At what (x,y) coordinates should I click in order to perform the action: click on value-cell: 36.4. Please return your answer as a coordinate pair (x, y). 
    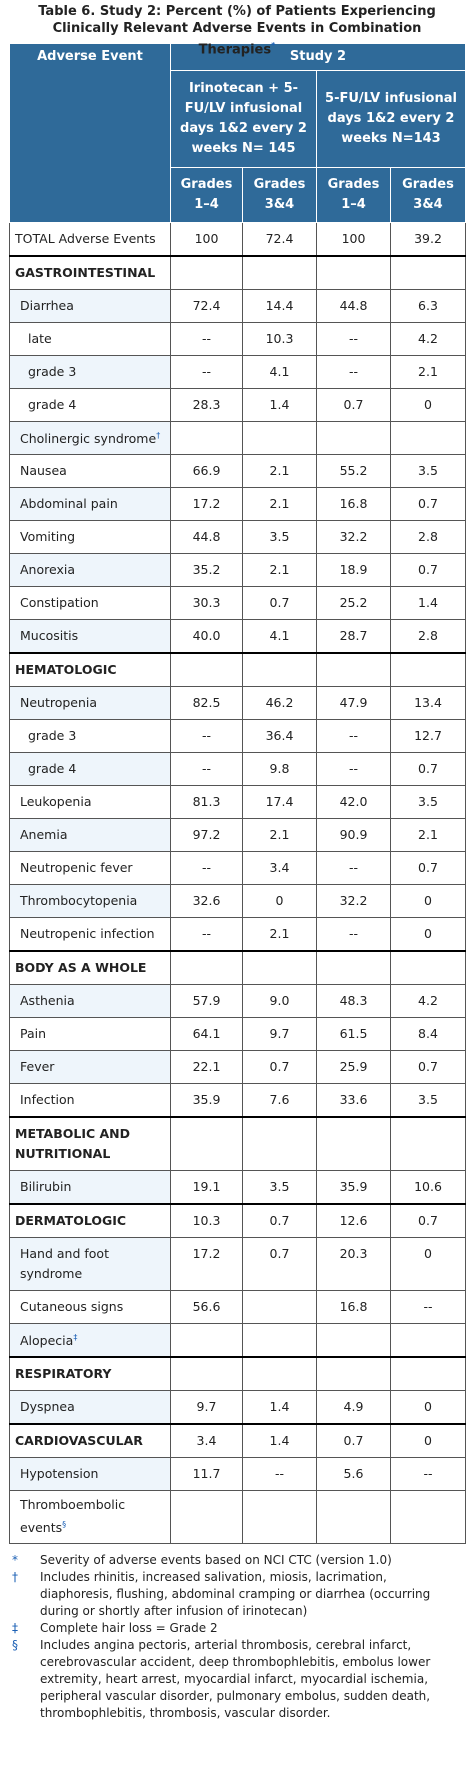
    Looking at the image, I should click on (279, 736).